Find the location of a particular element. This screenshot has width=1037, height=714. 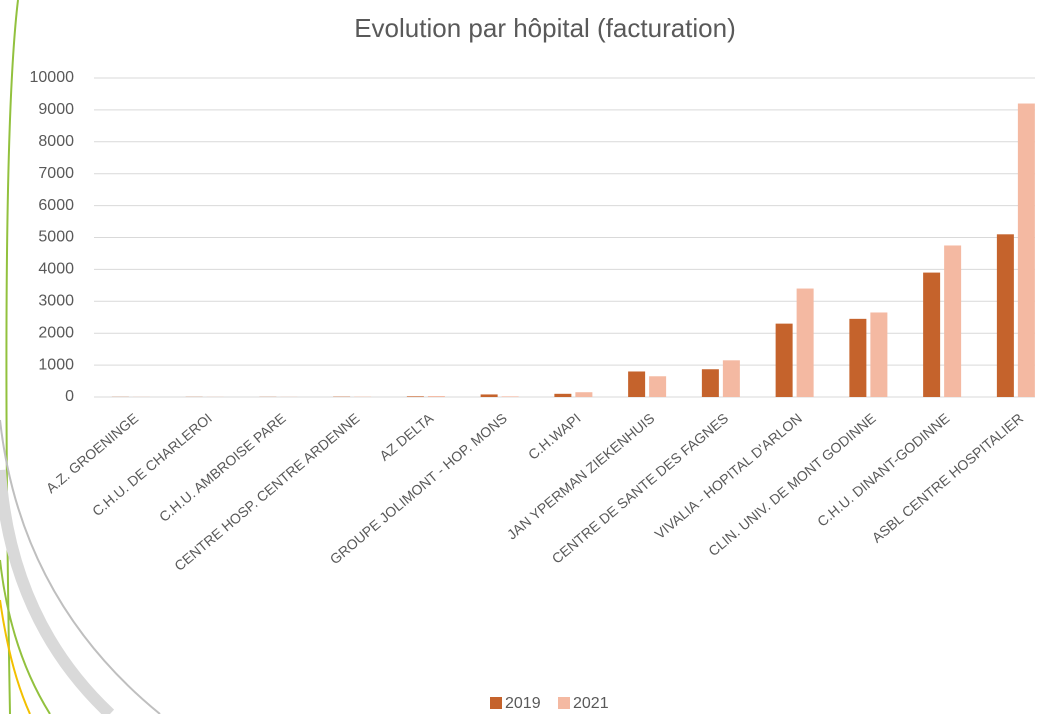

y-tick-label: 4000 is located at coordinates (56, 269).